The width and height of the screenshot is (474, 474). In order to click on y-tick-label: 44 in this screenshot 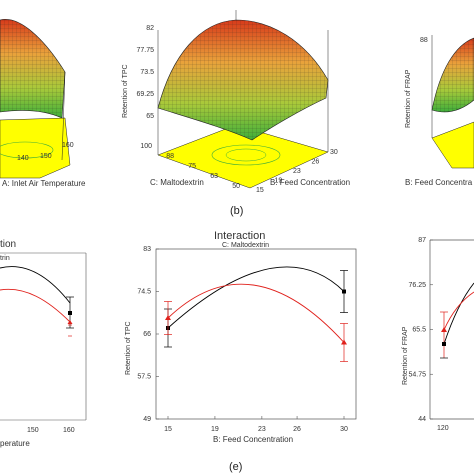, I will do `click(422, 419)`.